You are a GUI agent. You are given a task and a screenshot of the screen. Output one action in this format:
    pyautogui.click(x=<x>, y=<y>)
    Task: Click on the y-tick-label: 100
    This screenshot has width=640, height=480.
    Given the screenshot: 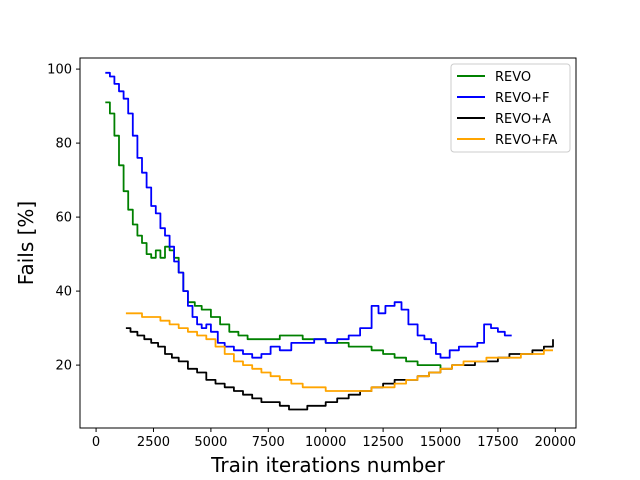 What is the action you would take?
    pyautogui.click(x=59, y=70)
    